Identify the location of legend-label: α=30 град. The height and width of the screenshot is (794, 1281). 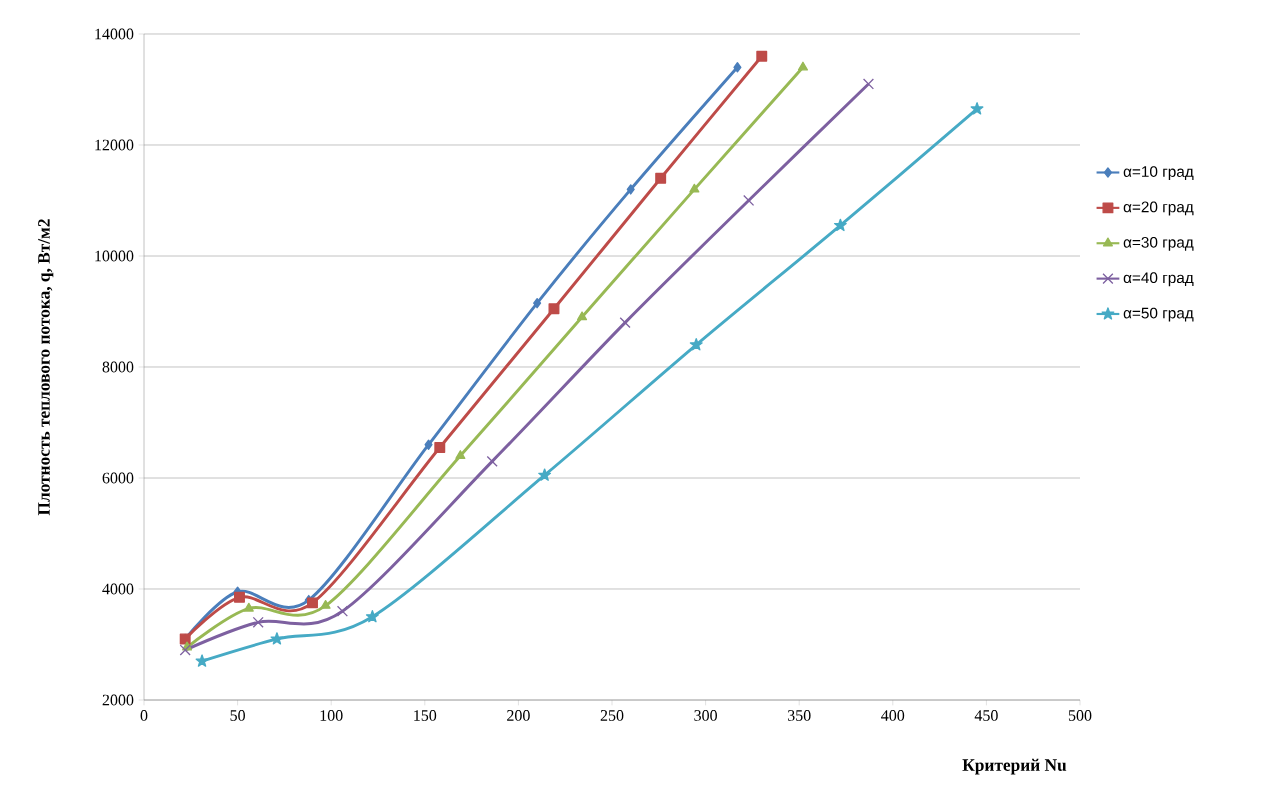
(1158, 243).